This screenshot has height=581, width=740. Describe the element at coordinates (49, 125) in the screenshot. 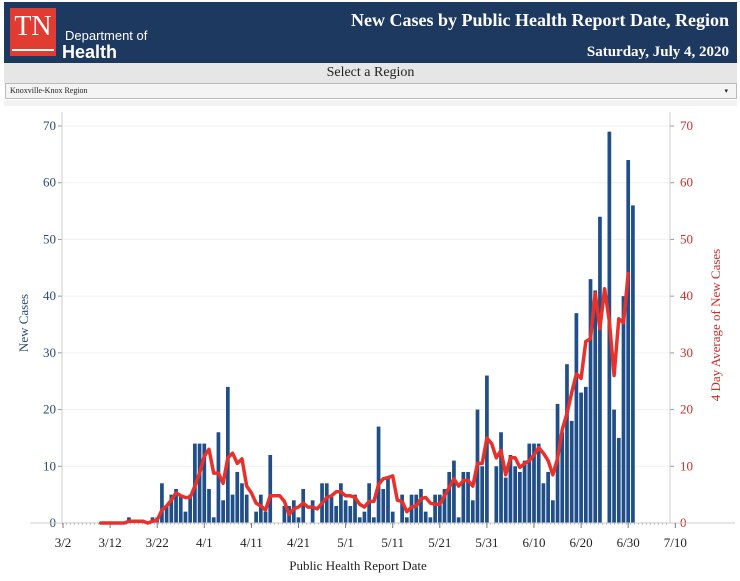

I see `y-tick-label: 70` at that location.